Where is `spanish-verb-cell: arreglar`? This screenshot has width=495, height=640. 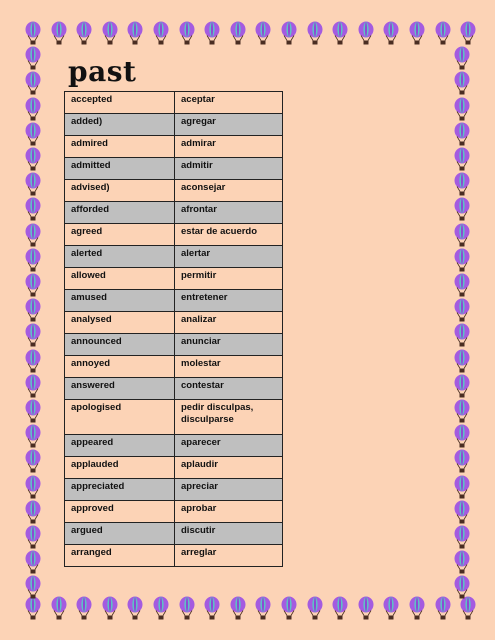
spanish-verb-cell: arreglar is located at coordinates (228, 555).